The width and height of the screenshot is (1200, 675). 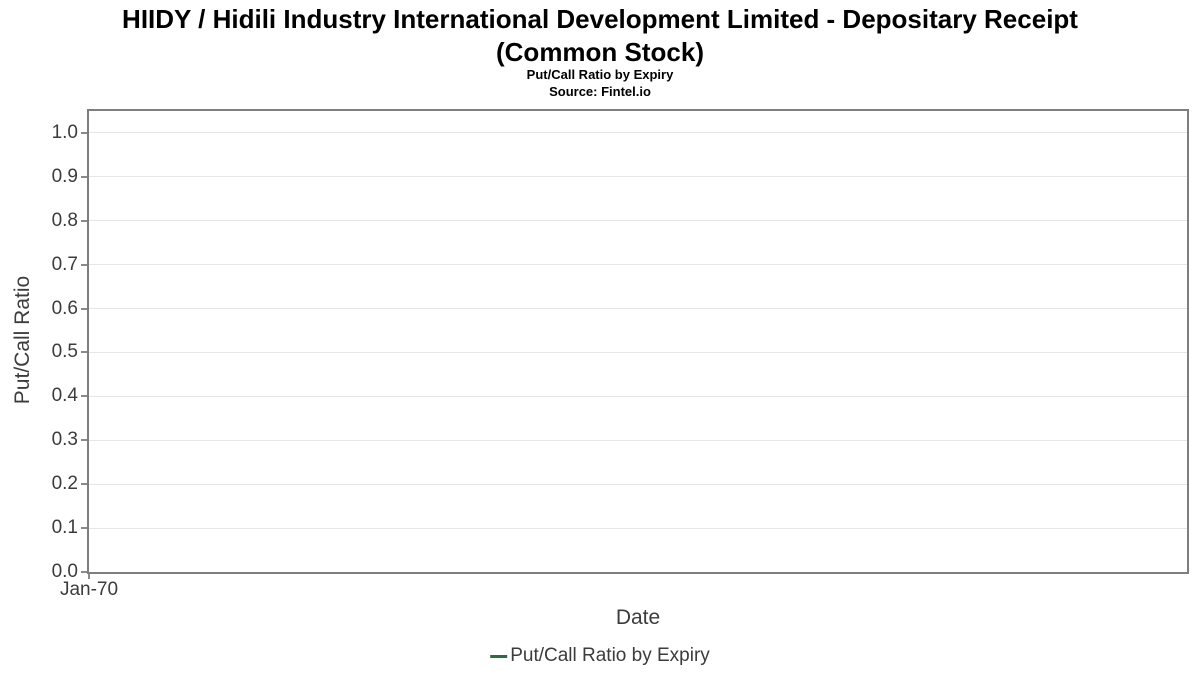 I want to click on legend-item-putcall-ratio: Put/Call Ratio by Expiry, so click(x=600, y=656).